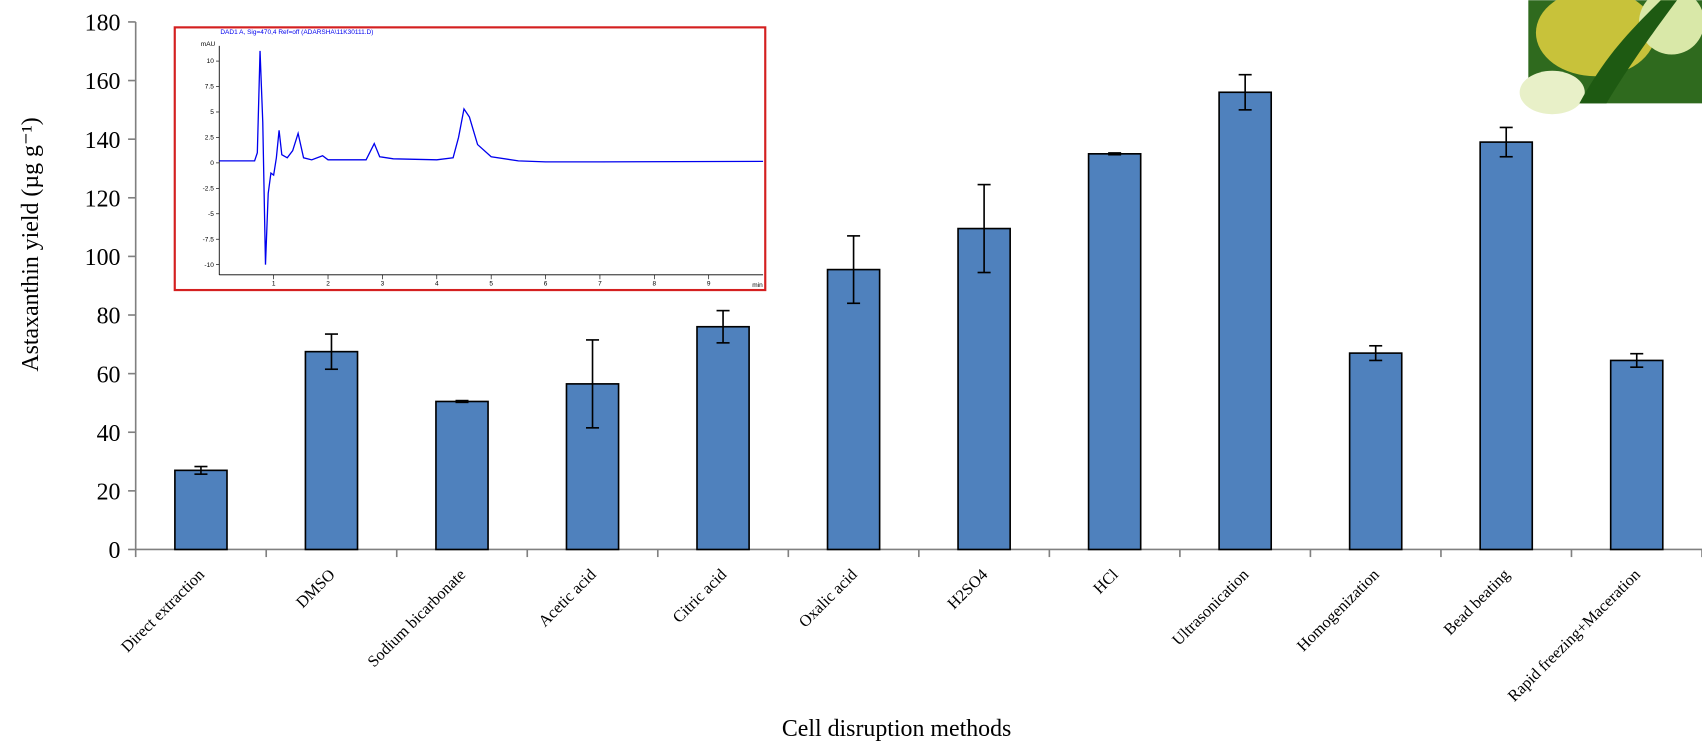  What do you see at coordinates (209, 138) in the screenshot?
I see `inset-y-tick-label: 2.5` at bounding box center [209, 138].